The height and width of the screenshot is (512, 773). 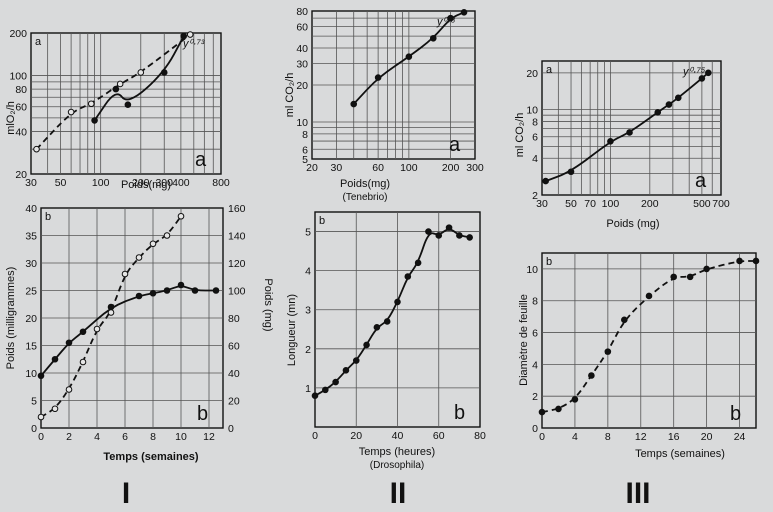 What do you see at coordinates (292, 330) in the screenshot?
I see `panel-IIb-ylabel: Longueur (mn)` at bounding box center [292, 330].